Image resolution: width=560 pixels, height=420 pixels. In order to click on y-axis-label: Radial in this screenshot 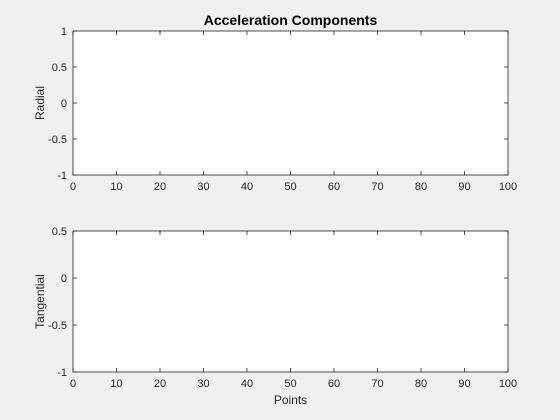, I will do `click(40, 103)`.